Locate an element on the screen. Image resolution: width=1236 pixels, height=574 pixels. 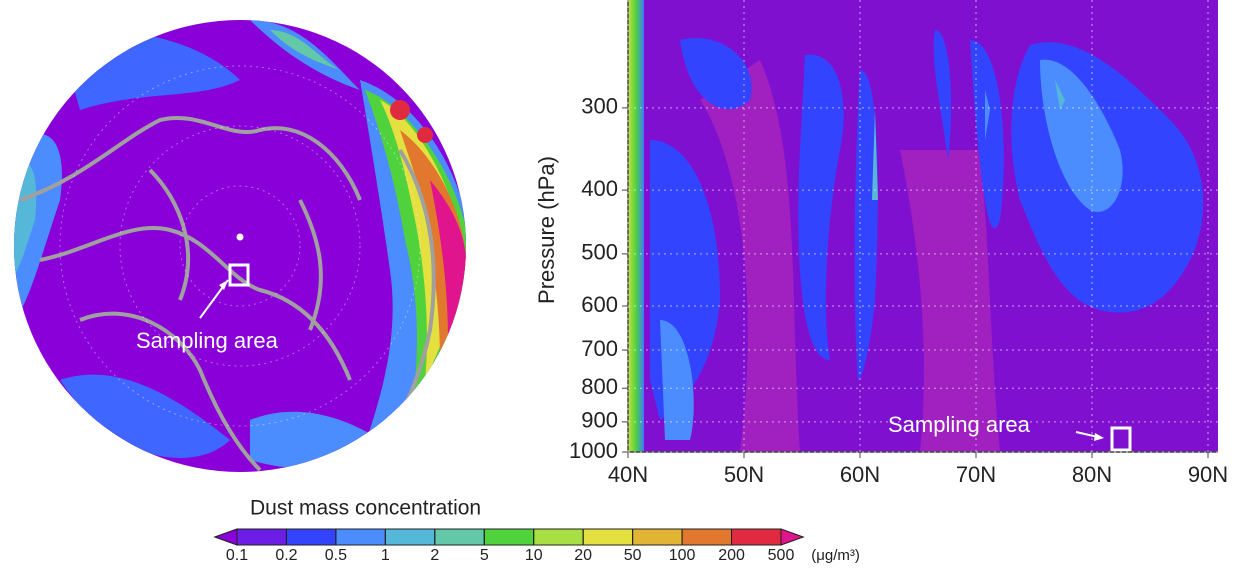
colorbar-label: 0.5 is located at coordinates (336, 555).